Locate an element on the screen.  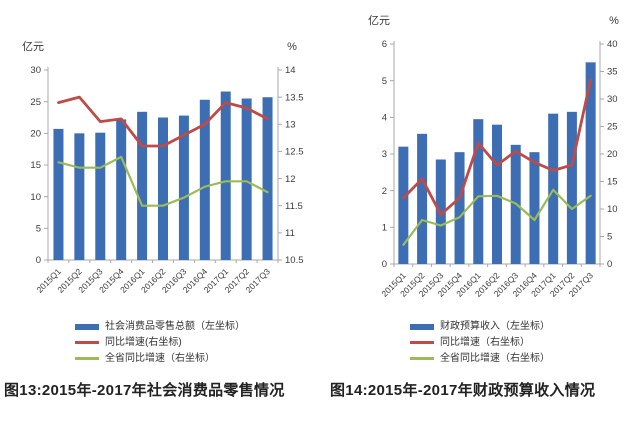
right-axis-tick-label: 20 is located at coordinates (612, 154).